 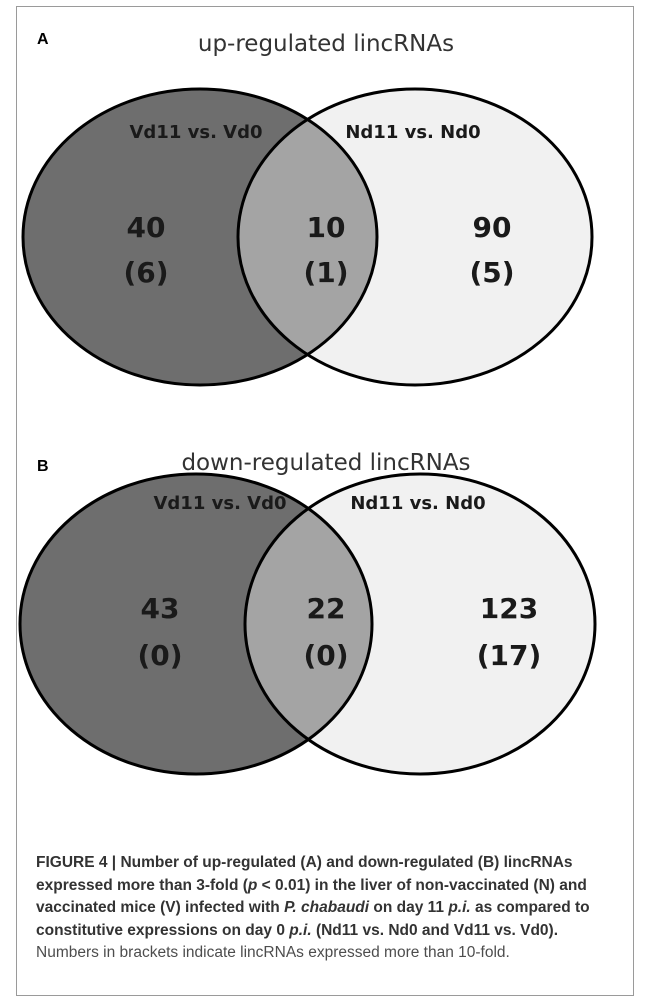 What do you see at coordinates (252, 885) in the screenshot?
I see `caption-p-variable: p` at bounding box center [252, 885].